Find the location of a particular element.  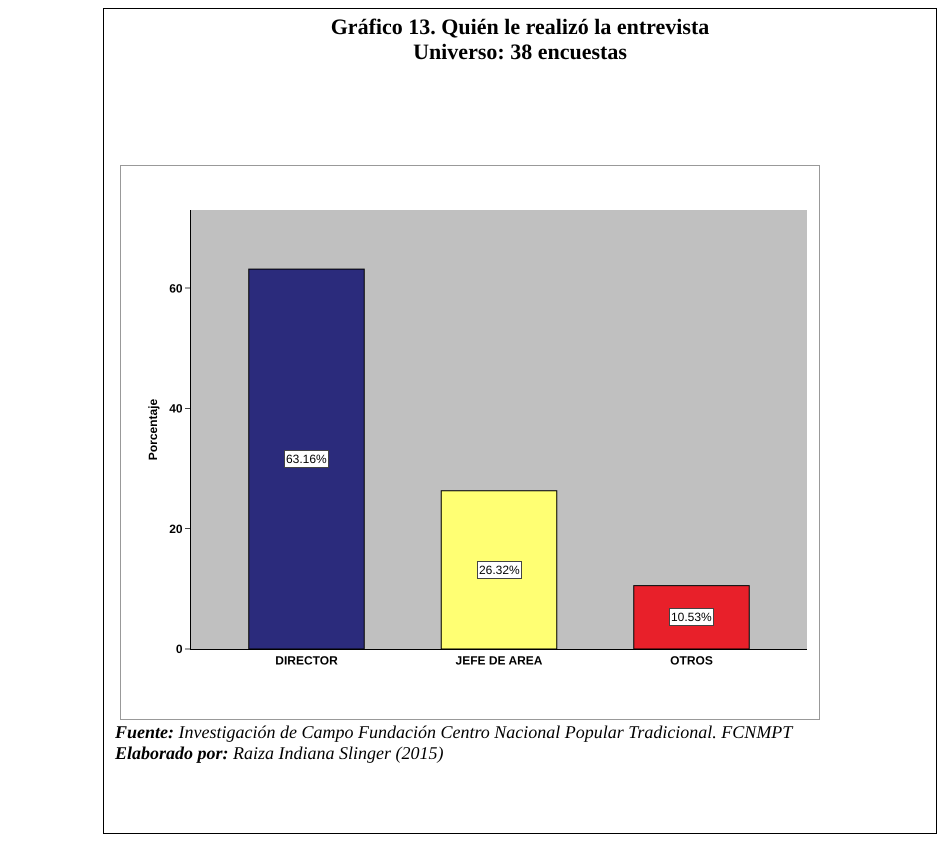

y-axis-title: Porcentaje is located at coordinates (153, 429).